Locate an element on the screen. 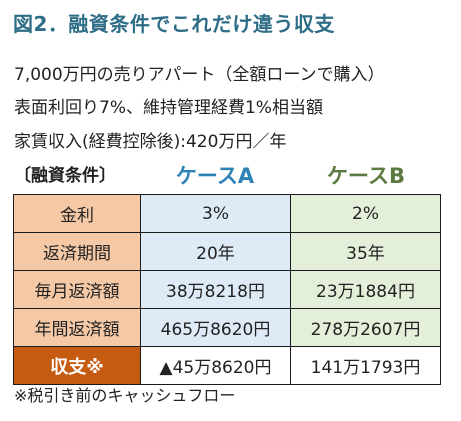  row-label: 年間返済額 is located at coordinates (77, 327).